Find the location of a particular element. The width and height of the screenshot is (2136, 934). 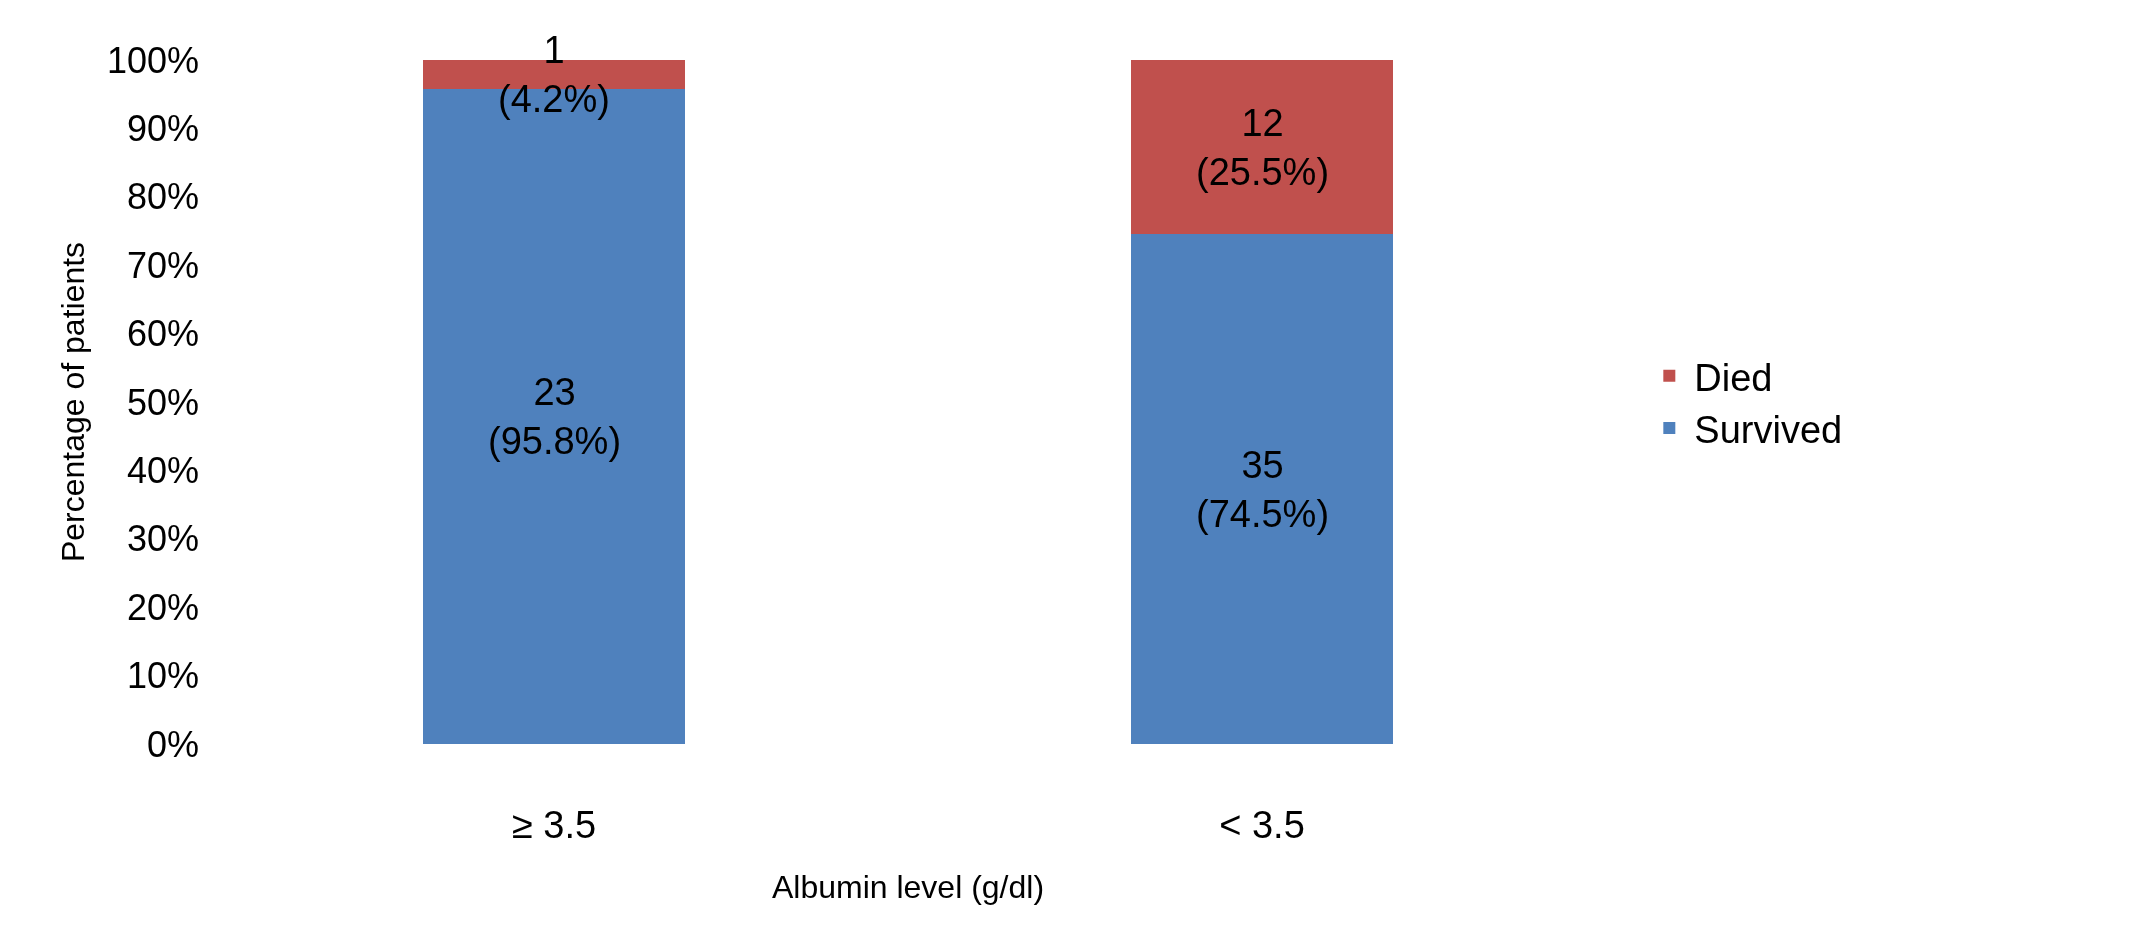

y-tick-label: 10% is located at coordinates (162, 676).